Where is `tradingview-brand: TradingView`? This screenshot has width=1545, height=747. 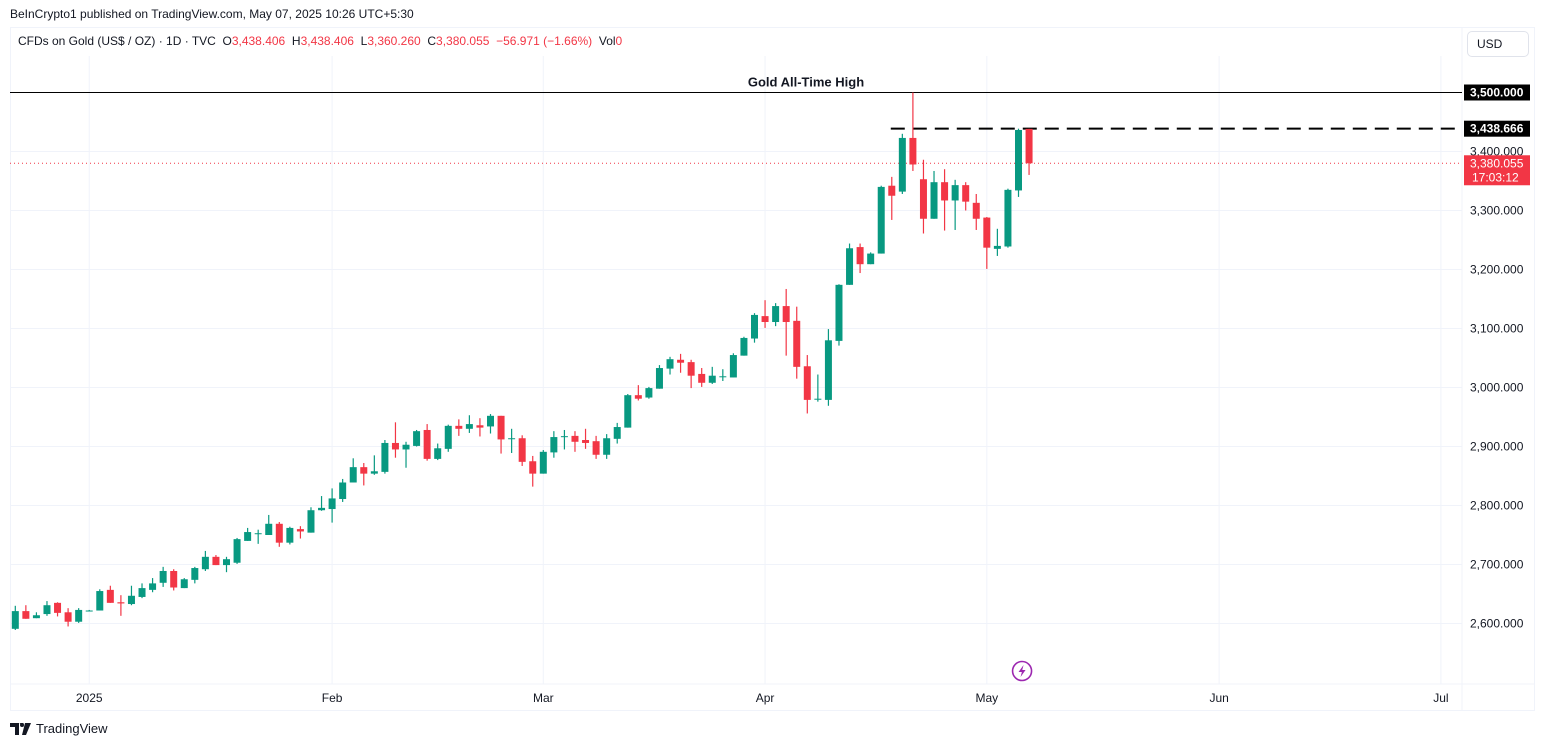
tradingview-brand: TradingView is located at coordinates (59, 728).